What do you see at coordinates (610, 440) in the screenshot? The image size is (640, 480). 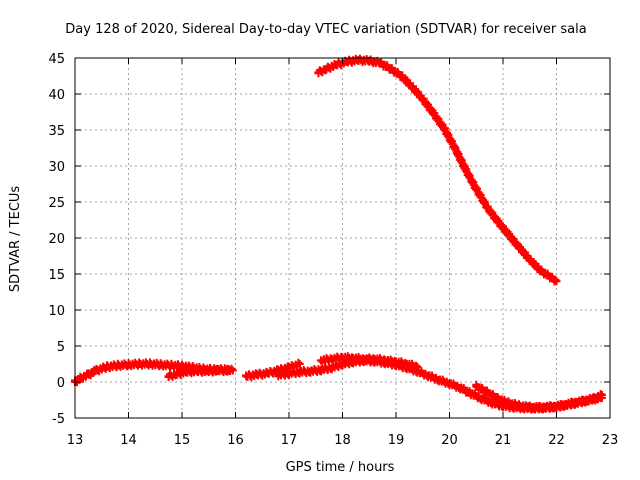 I see `x-tick-label: 23` at bounding box center [610, 440].